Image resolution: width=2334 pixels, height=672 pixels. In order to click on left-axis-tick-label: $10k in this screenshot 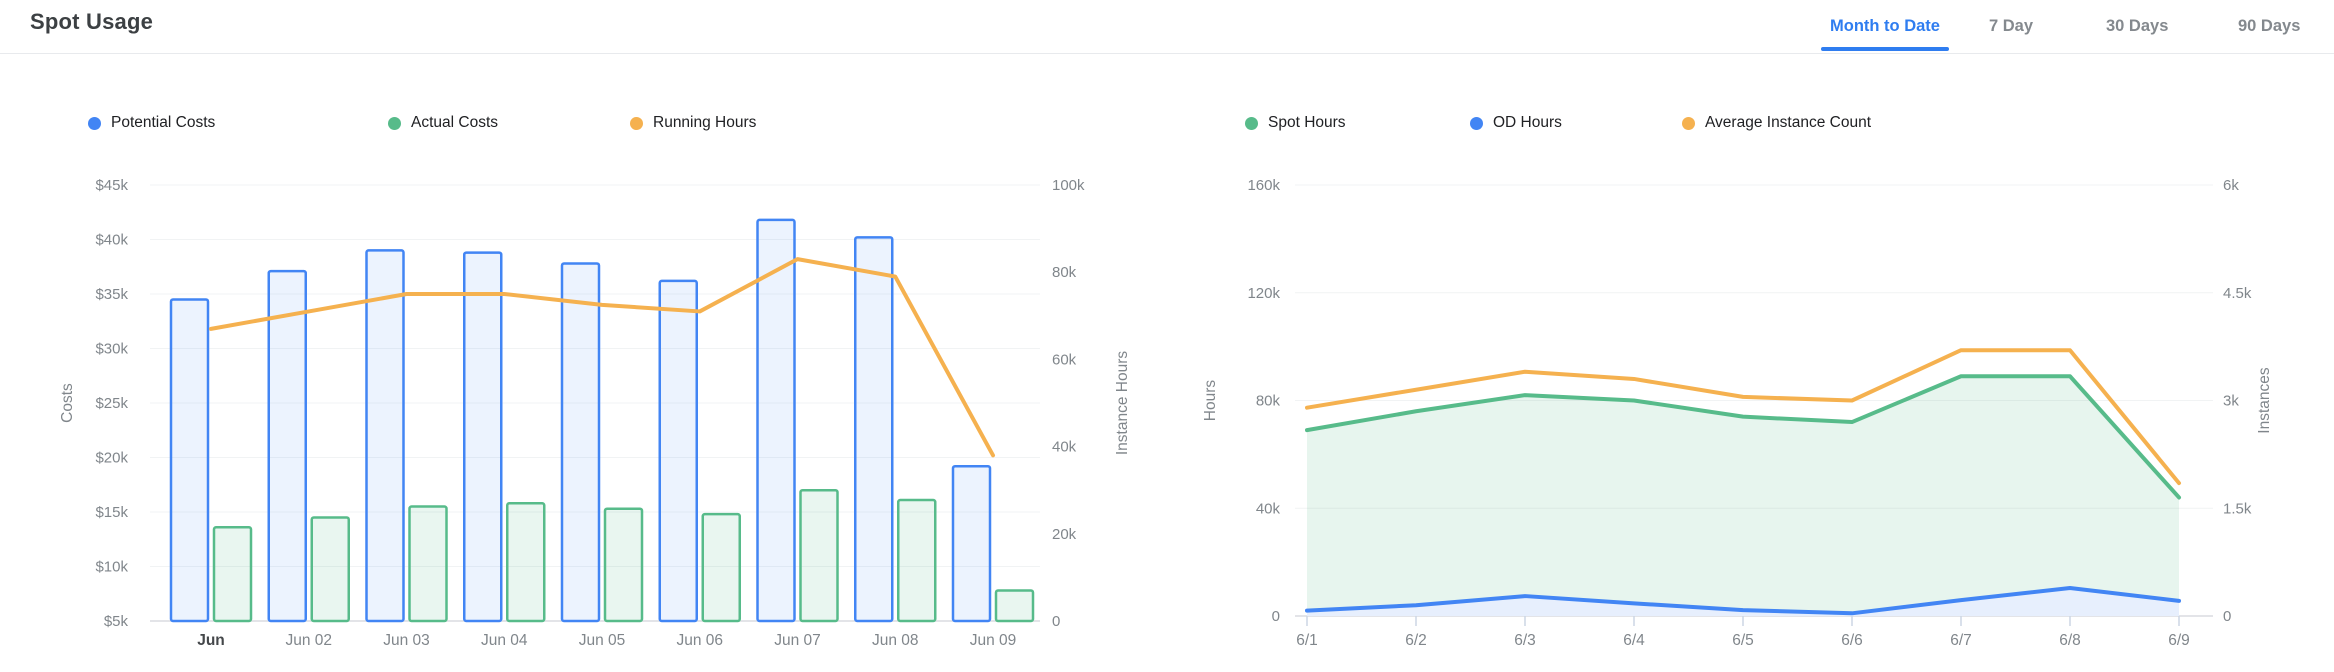, I will do `click(111, 567)`.